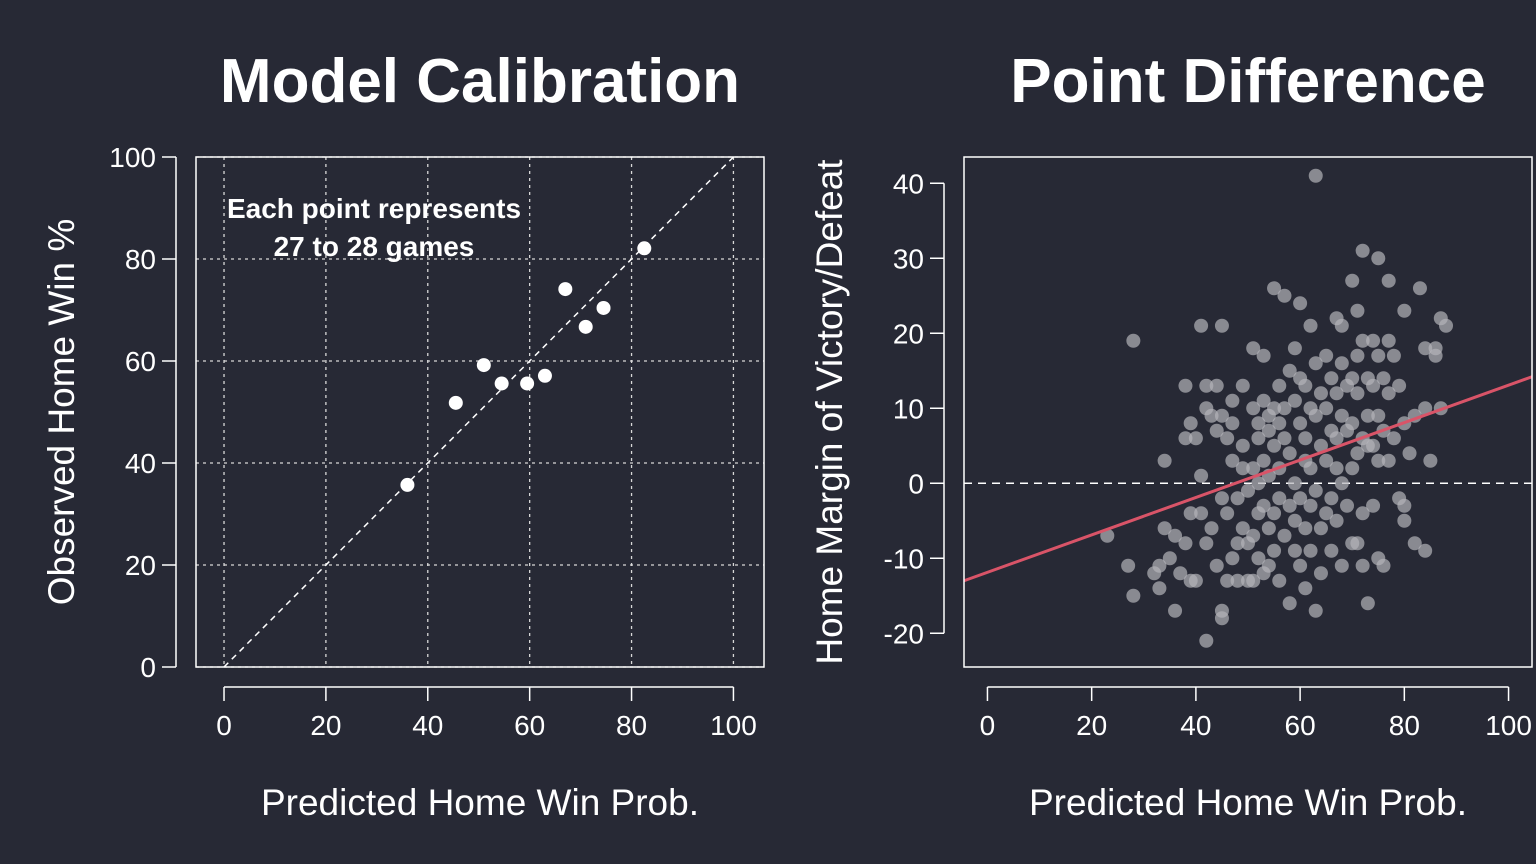 Image resolution: width=1536 pixels, height=864 pixels. Describe the element at coordinates (1247, 81) in the screenshot. I see `point-difference-chart-title: Point Difference` at that location.